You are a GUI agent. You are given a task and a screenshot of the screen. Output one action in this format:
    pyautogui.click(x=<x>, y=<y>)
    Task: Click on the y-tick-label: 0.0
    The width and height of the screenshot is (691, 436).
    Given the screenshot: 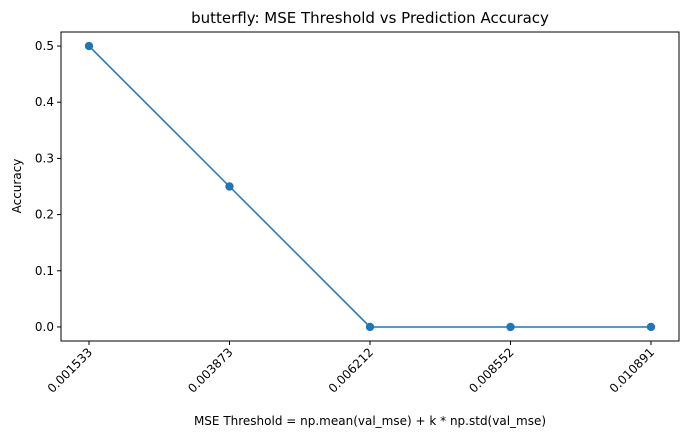 What is the action you would take?
    pyautogui.click(x=44, y=327)
    